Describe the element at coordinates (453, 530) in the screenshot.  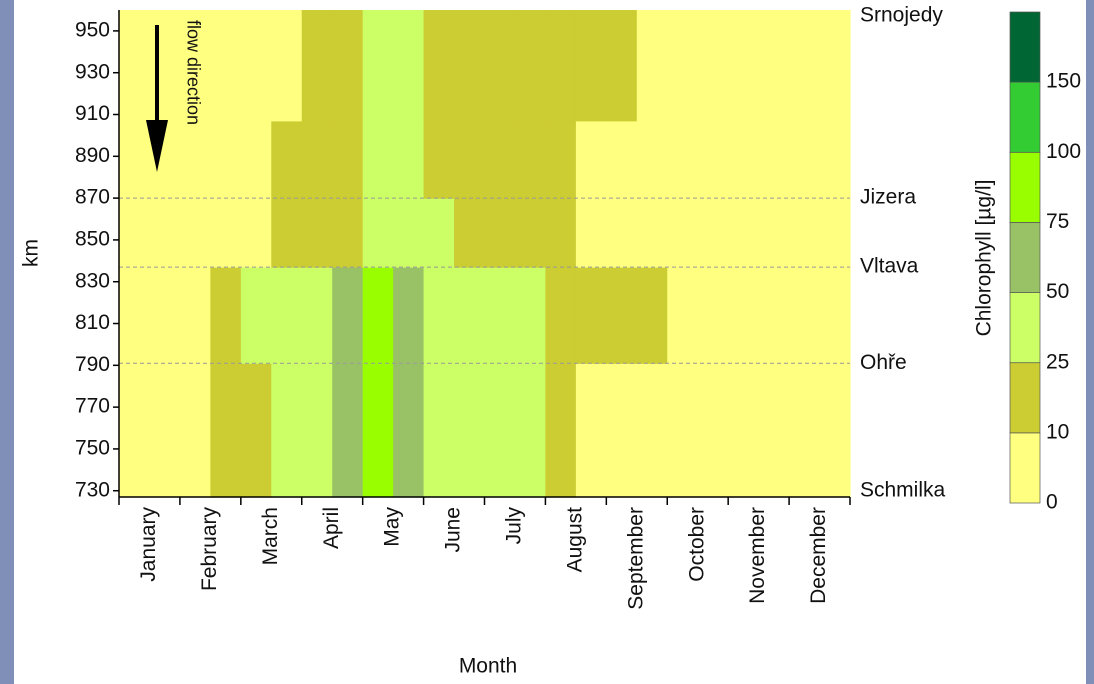
I see `x-tick-label: June` at that location.